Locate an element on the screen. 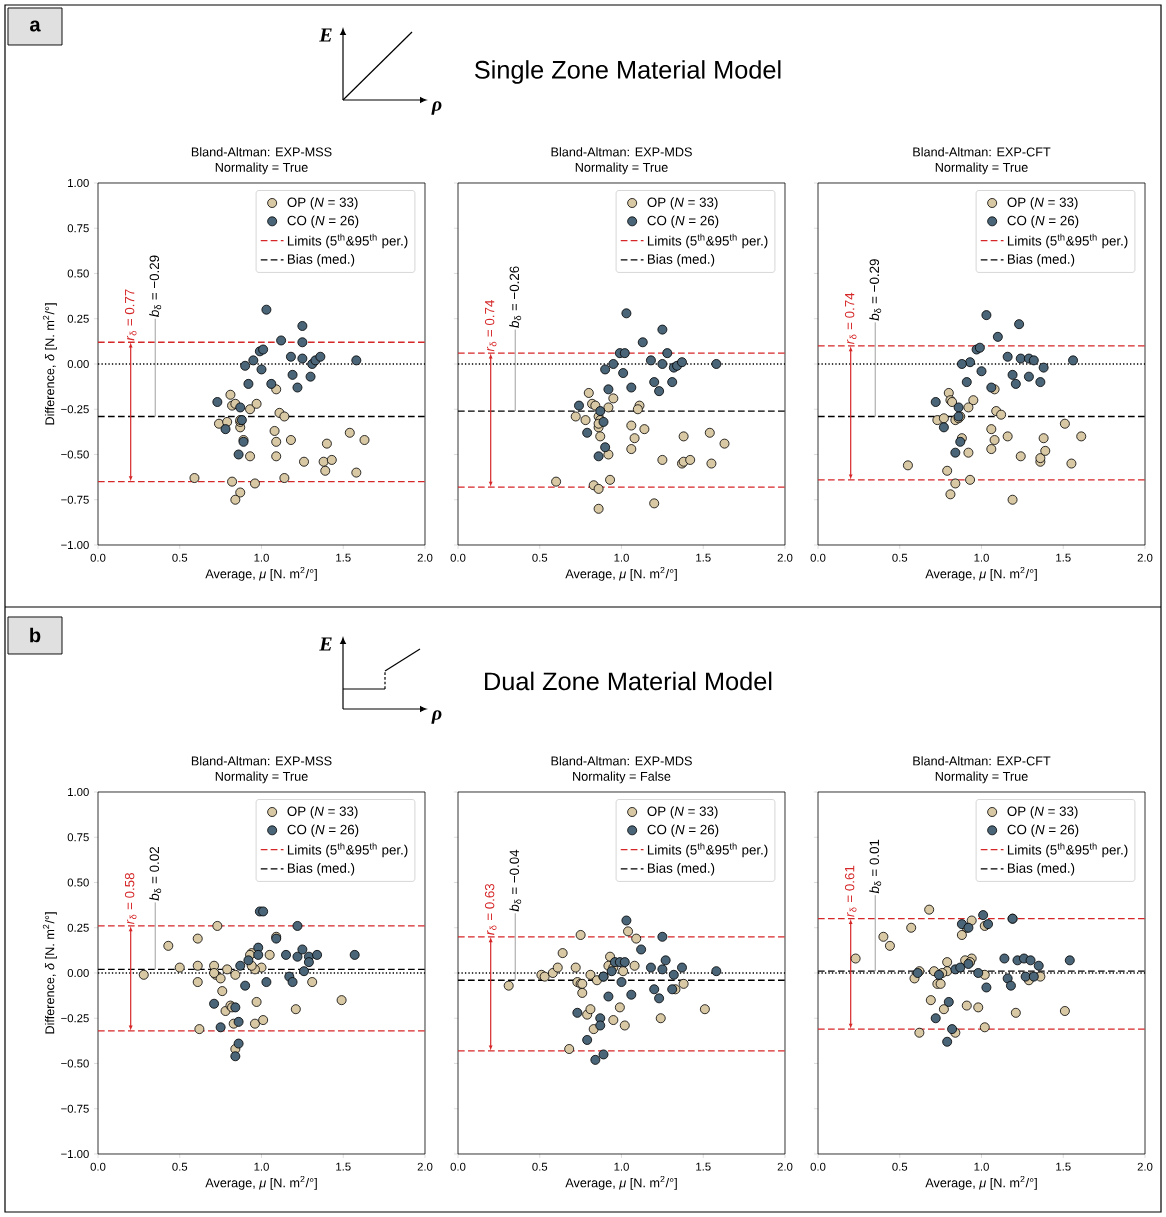 The width and height of the screenshot is (1166, 1217). annotation: b$_{δ}$ = −0.26 is located at coordinates (515, 297).